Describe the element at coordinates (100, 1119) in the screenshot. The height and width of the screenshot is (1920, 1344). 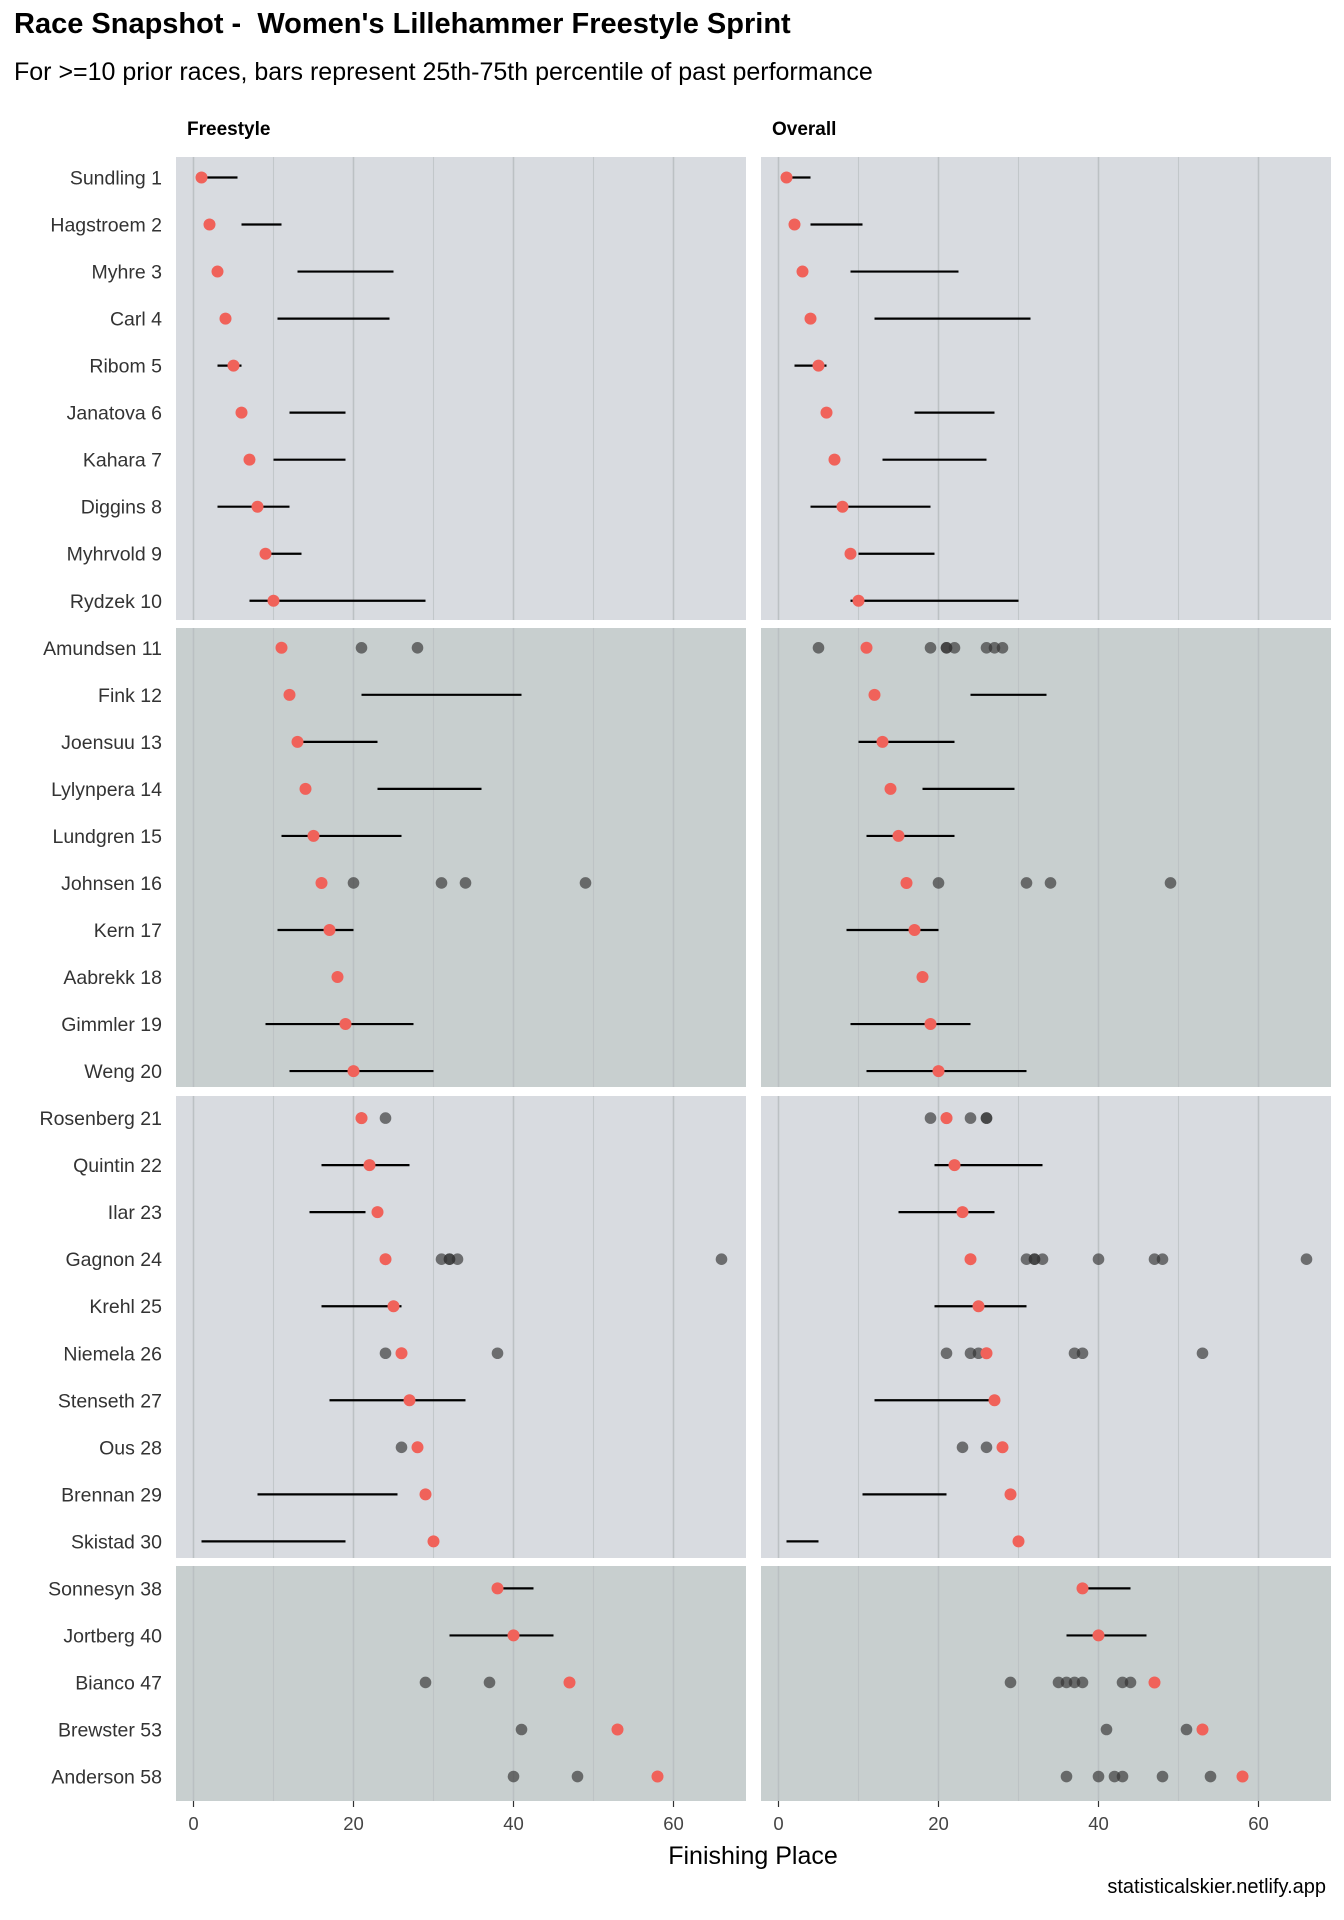
I see `athlete-label: Rosenberg 21` at that location.